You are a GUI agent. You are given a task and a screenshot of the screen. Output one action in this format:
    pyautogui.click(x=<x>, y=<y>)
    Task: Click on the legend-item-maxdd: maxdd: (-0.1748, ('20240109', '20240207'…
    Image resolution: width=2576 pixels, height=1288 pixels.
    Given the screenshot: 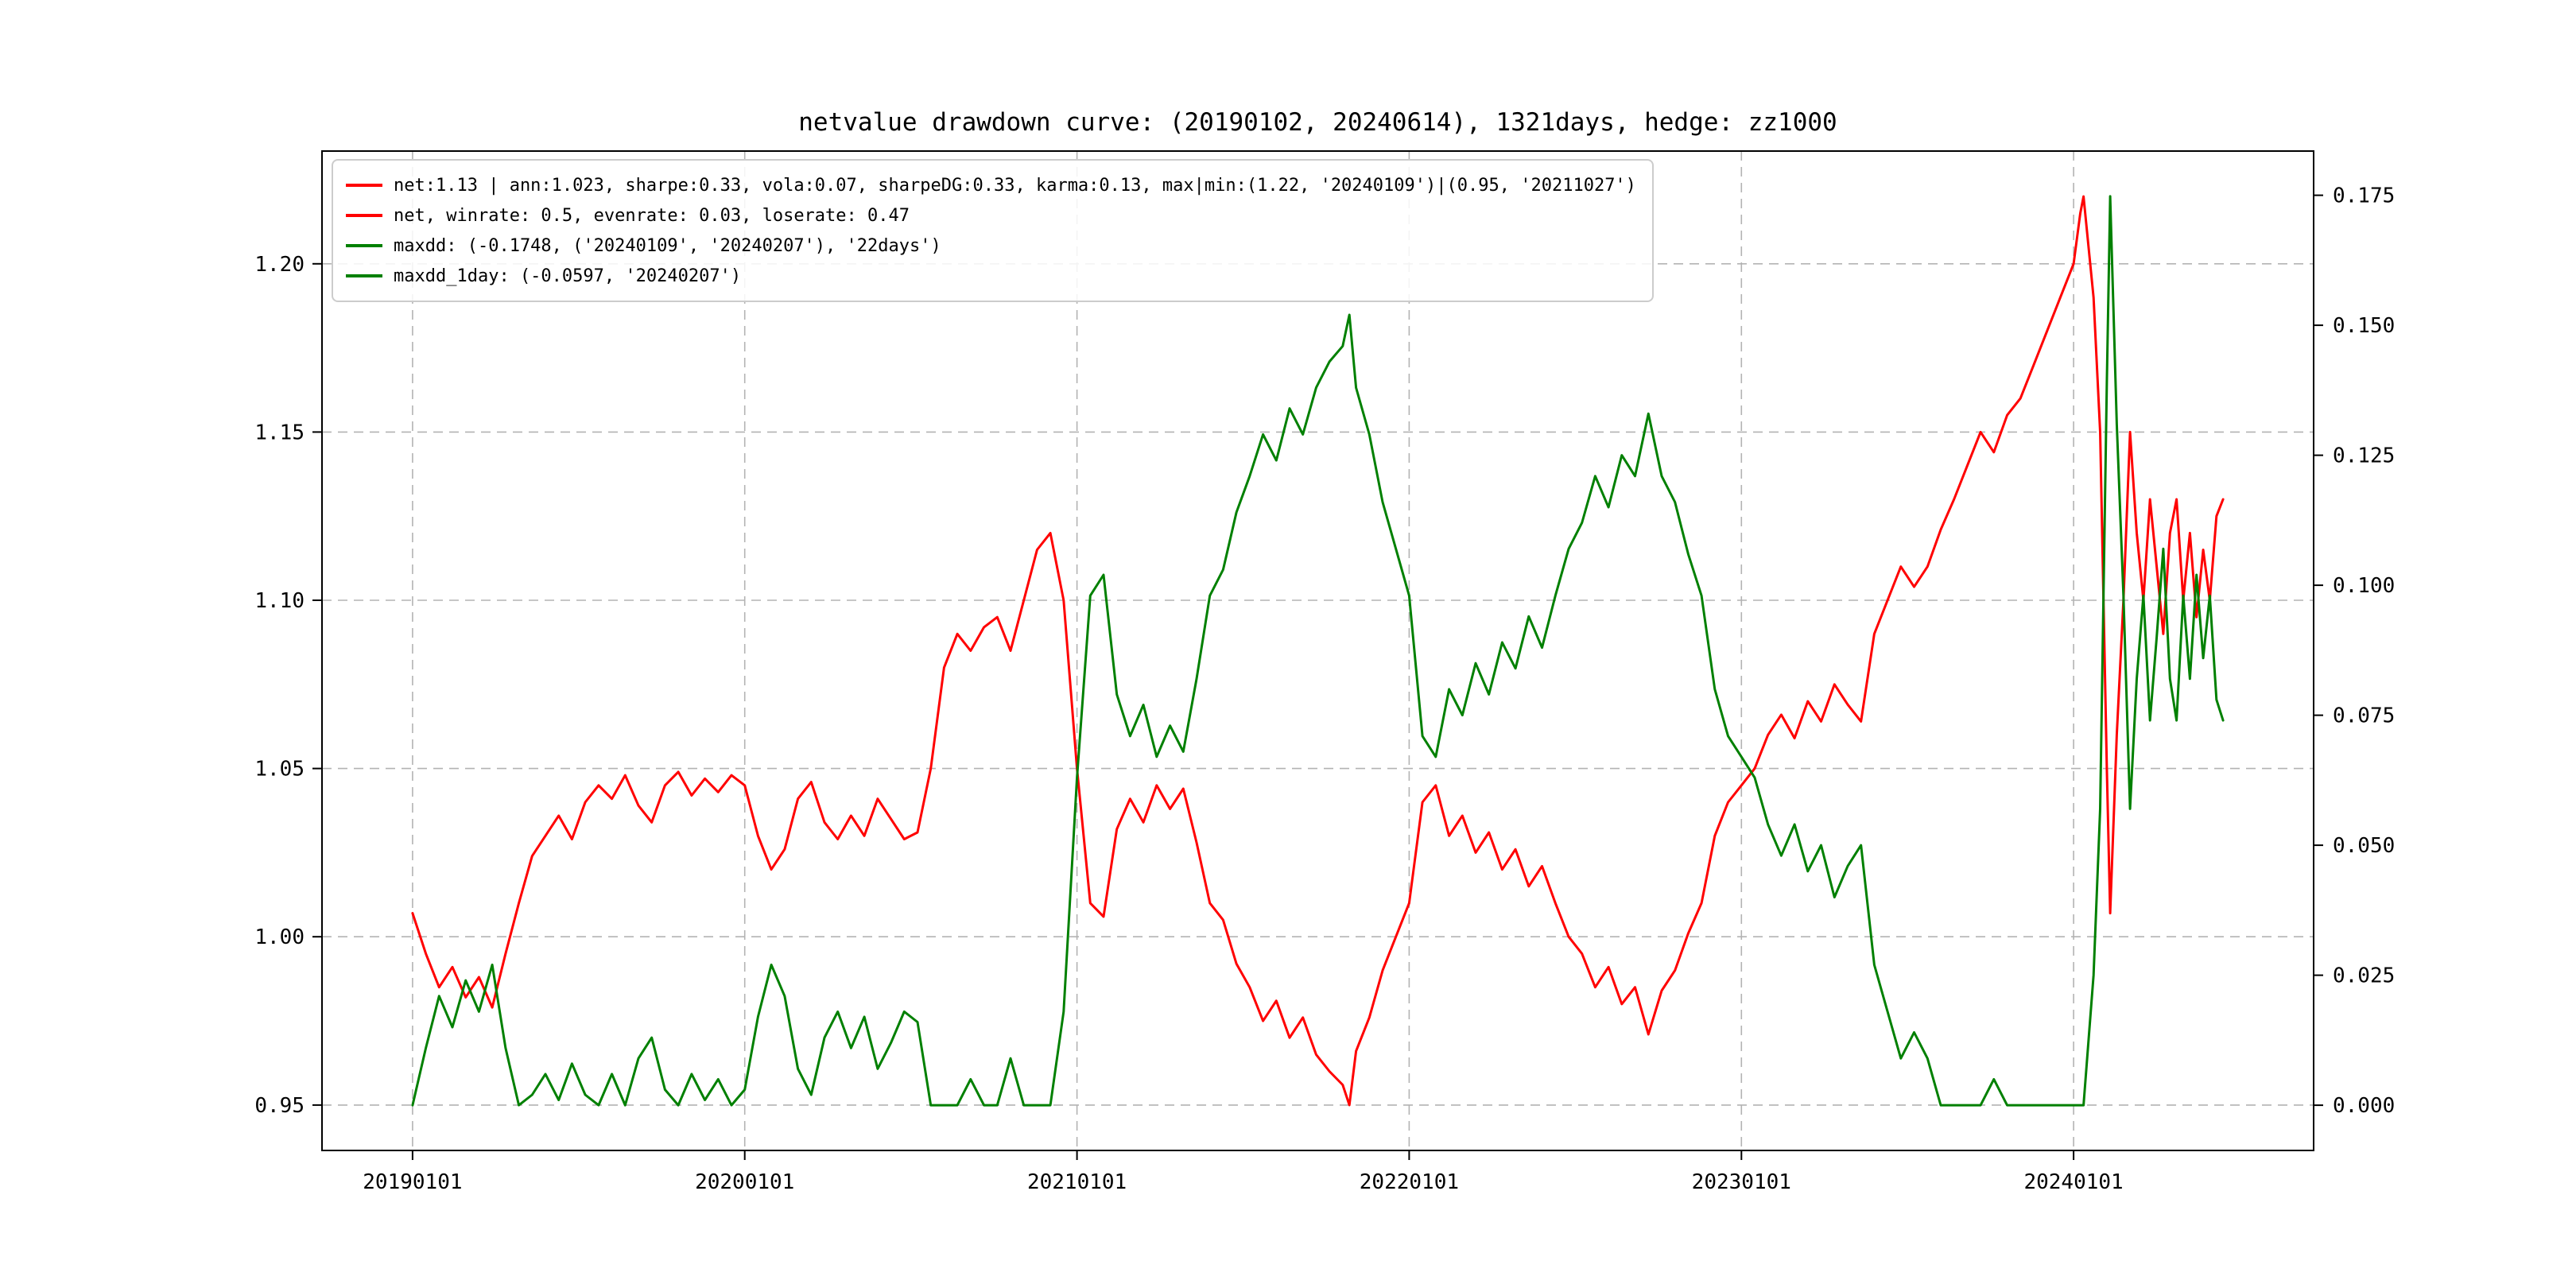 What is the action you would take?
    pyautogui.click(x=991, y=246)
    